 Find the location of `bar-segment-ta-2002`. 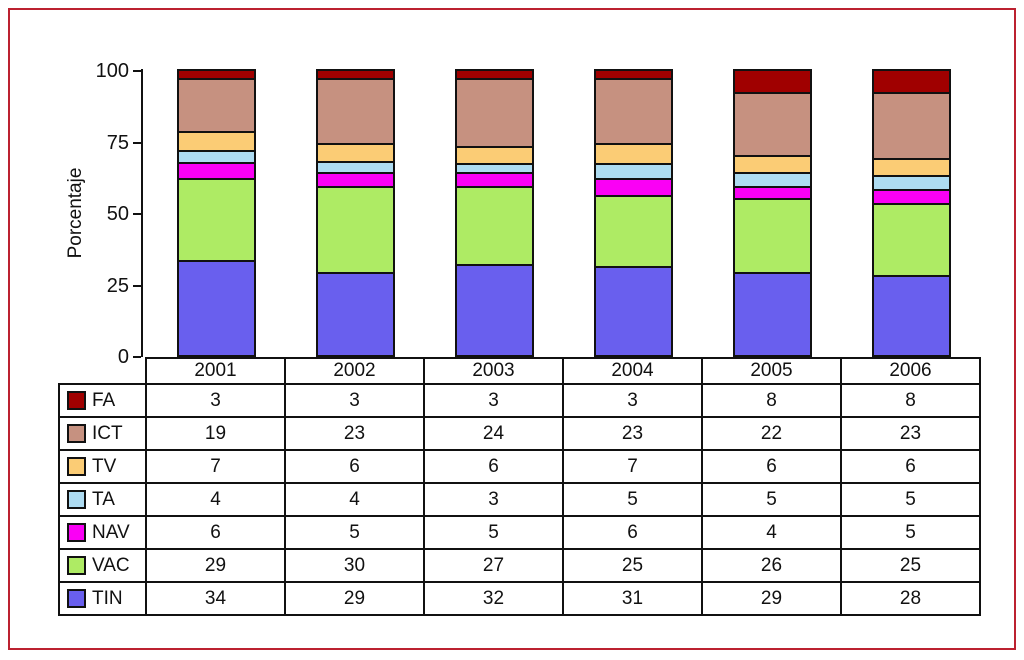

bar-segment-ta-2002 is located at coordinates (355, 166).